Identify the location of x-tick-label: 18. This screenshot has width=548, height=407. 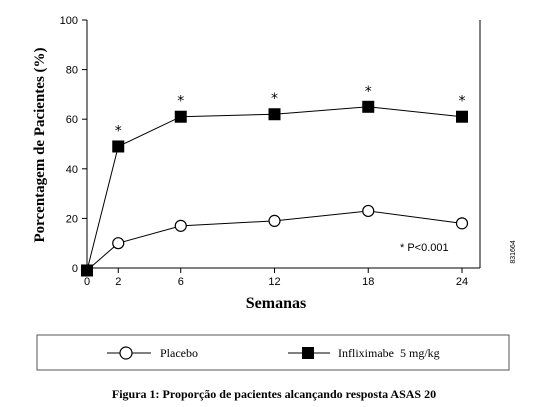
(368, 282).